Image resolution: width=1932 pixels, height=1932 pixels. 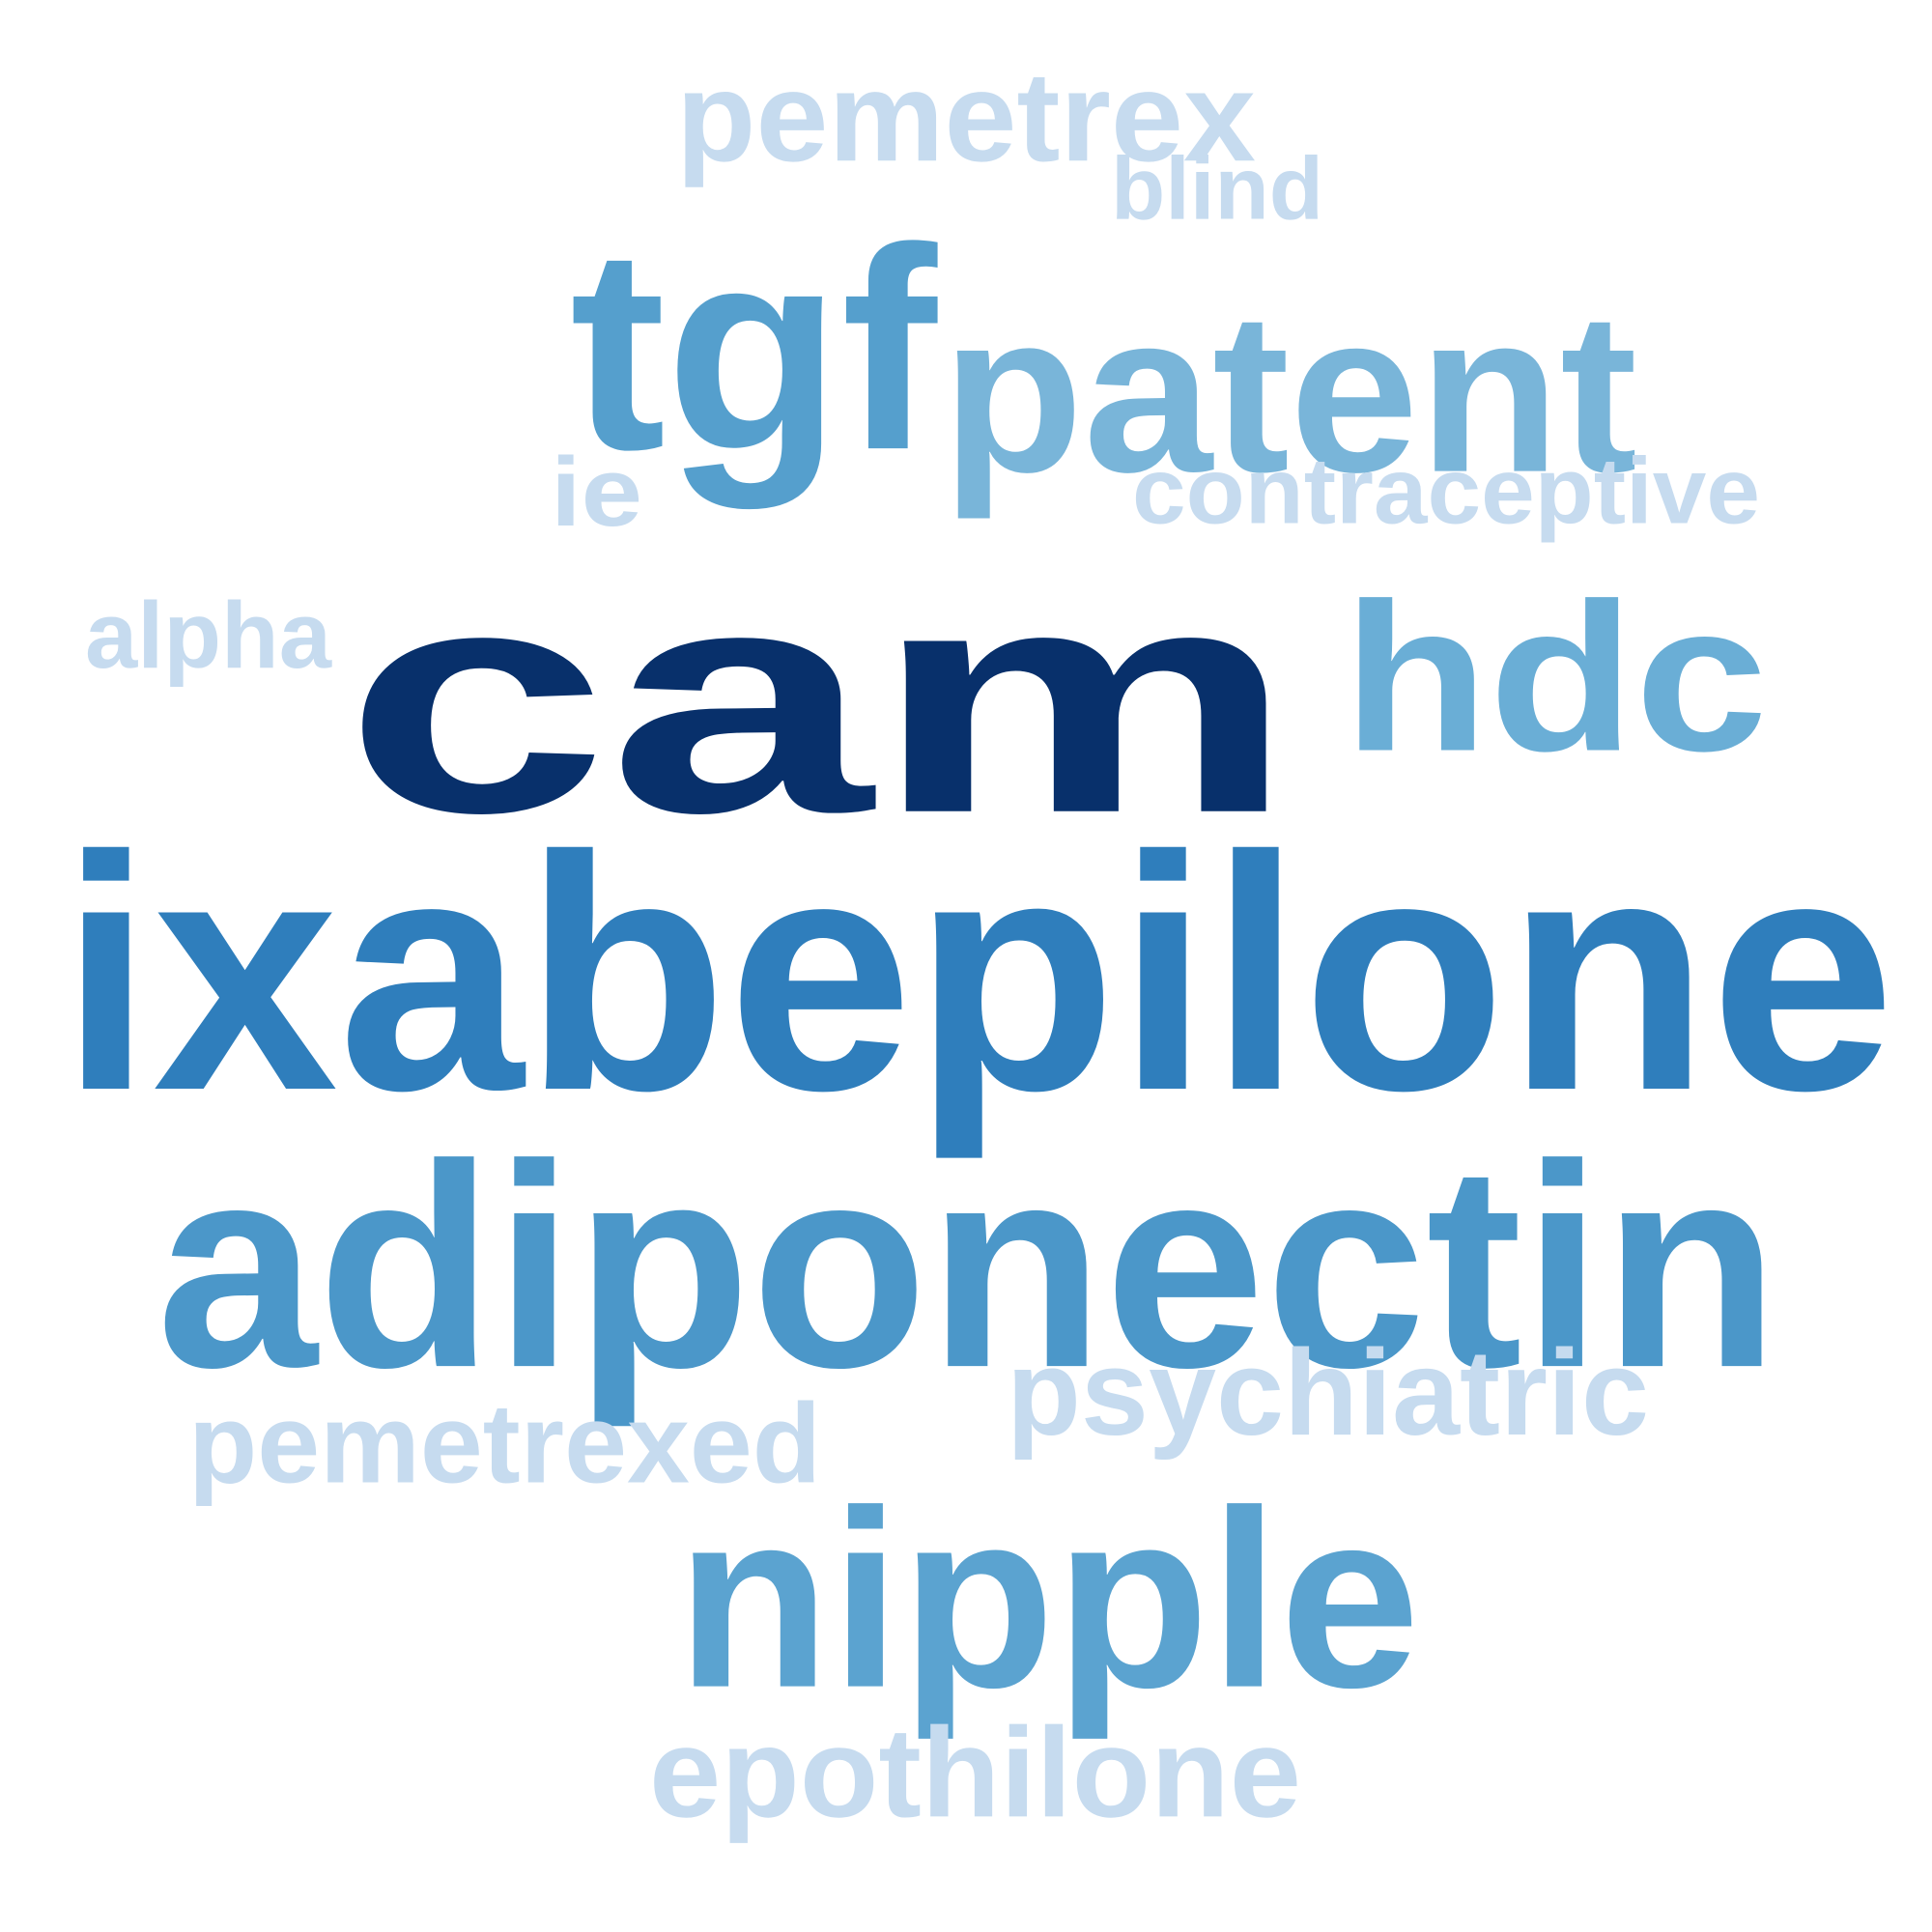 I want to click on word-pemetrexed: pemetrexed, so click(x=505, y=1443).